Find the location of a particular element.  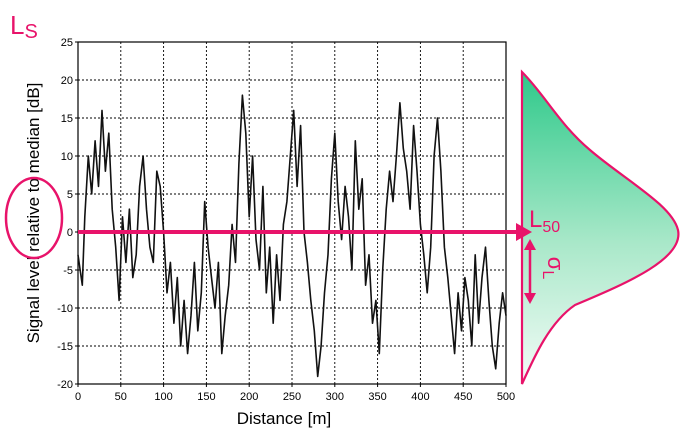

y-tick-label-1: 20 is located at coordinates (67, 81).